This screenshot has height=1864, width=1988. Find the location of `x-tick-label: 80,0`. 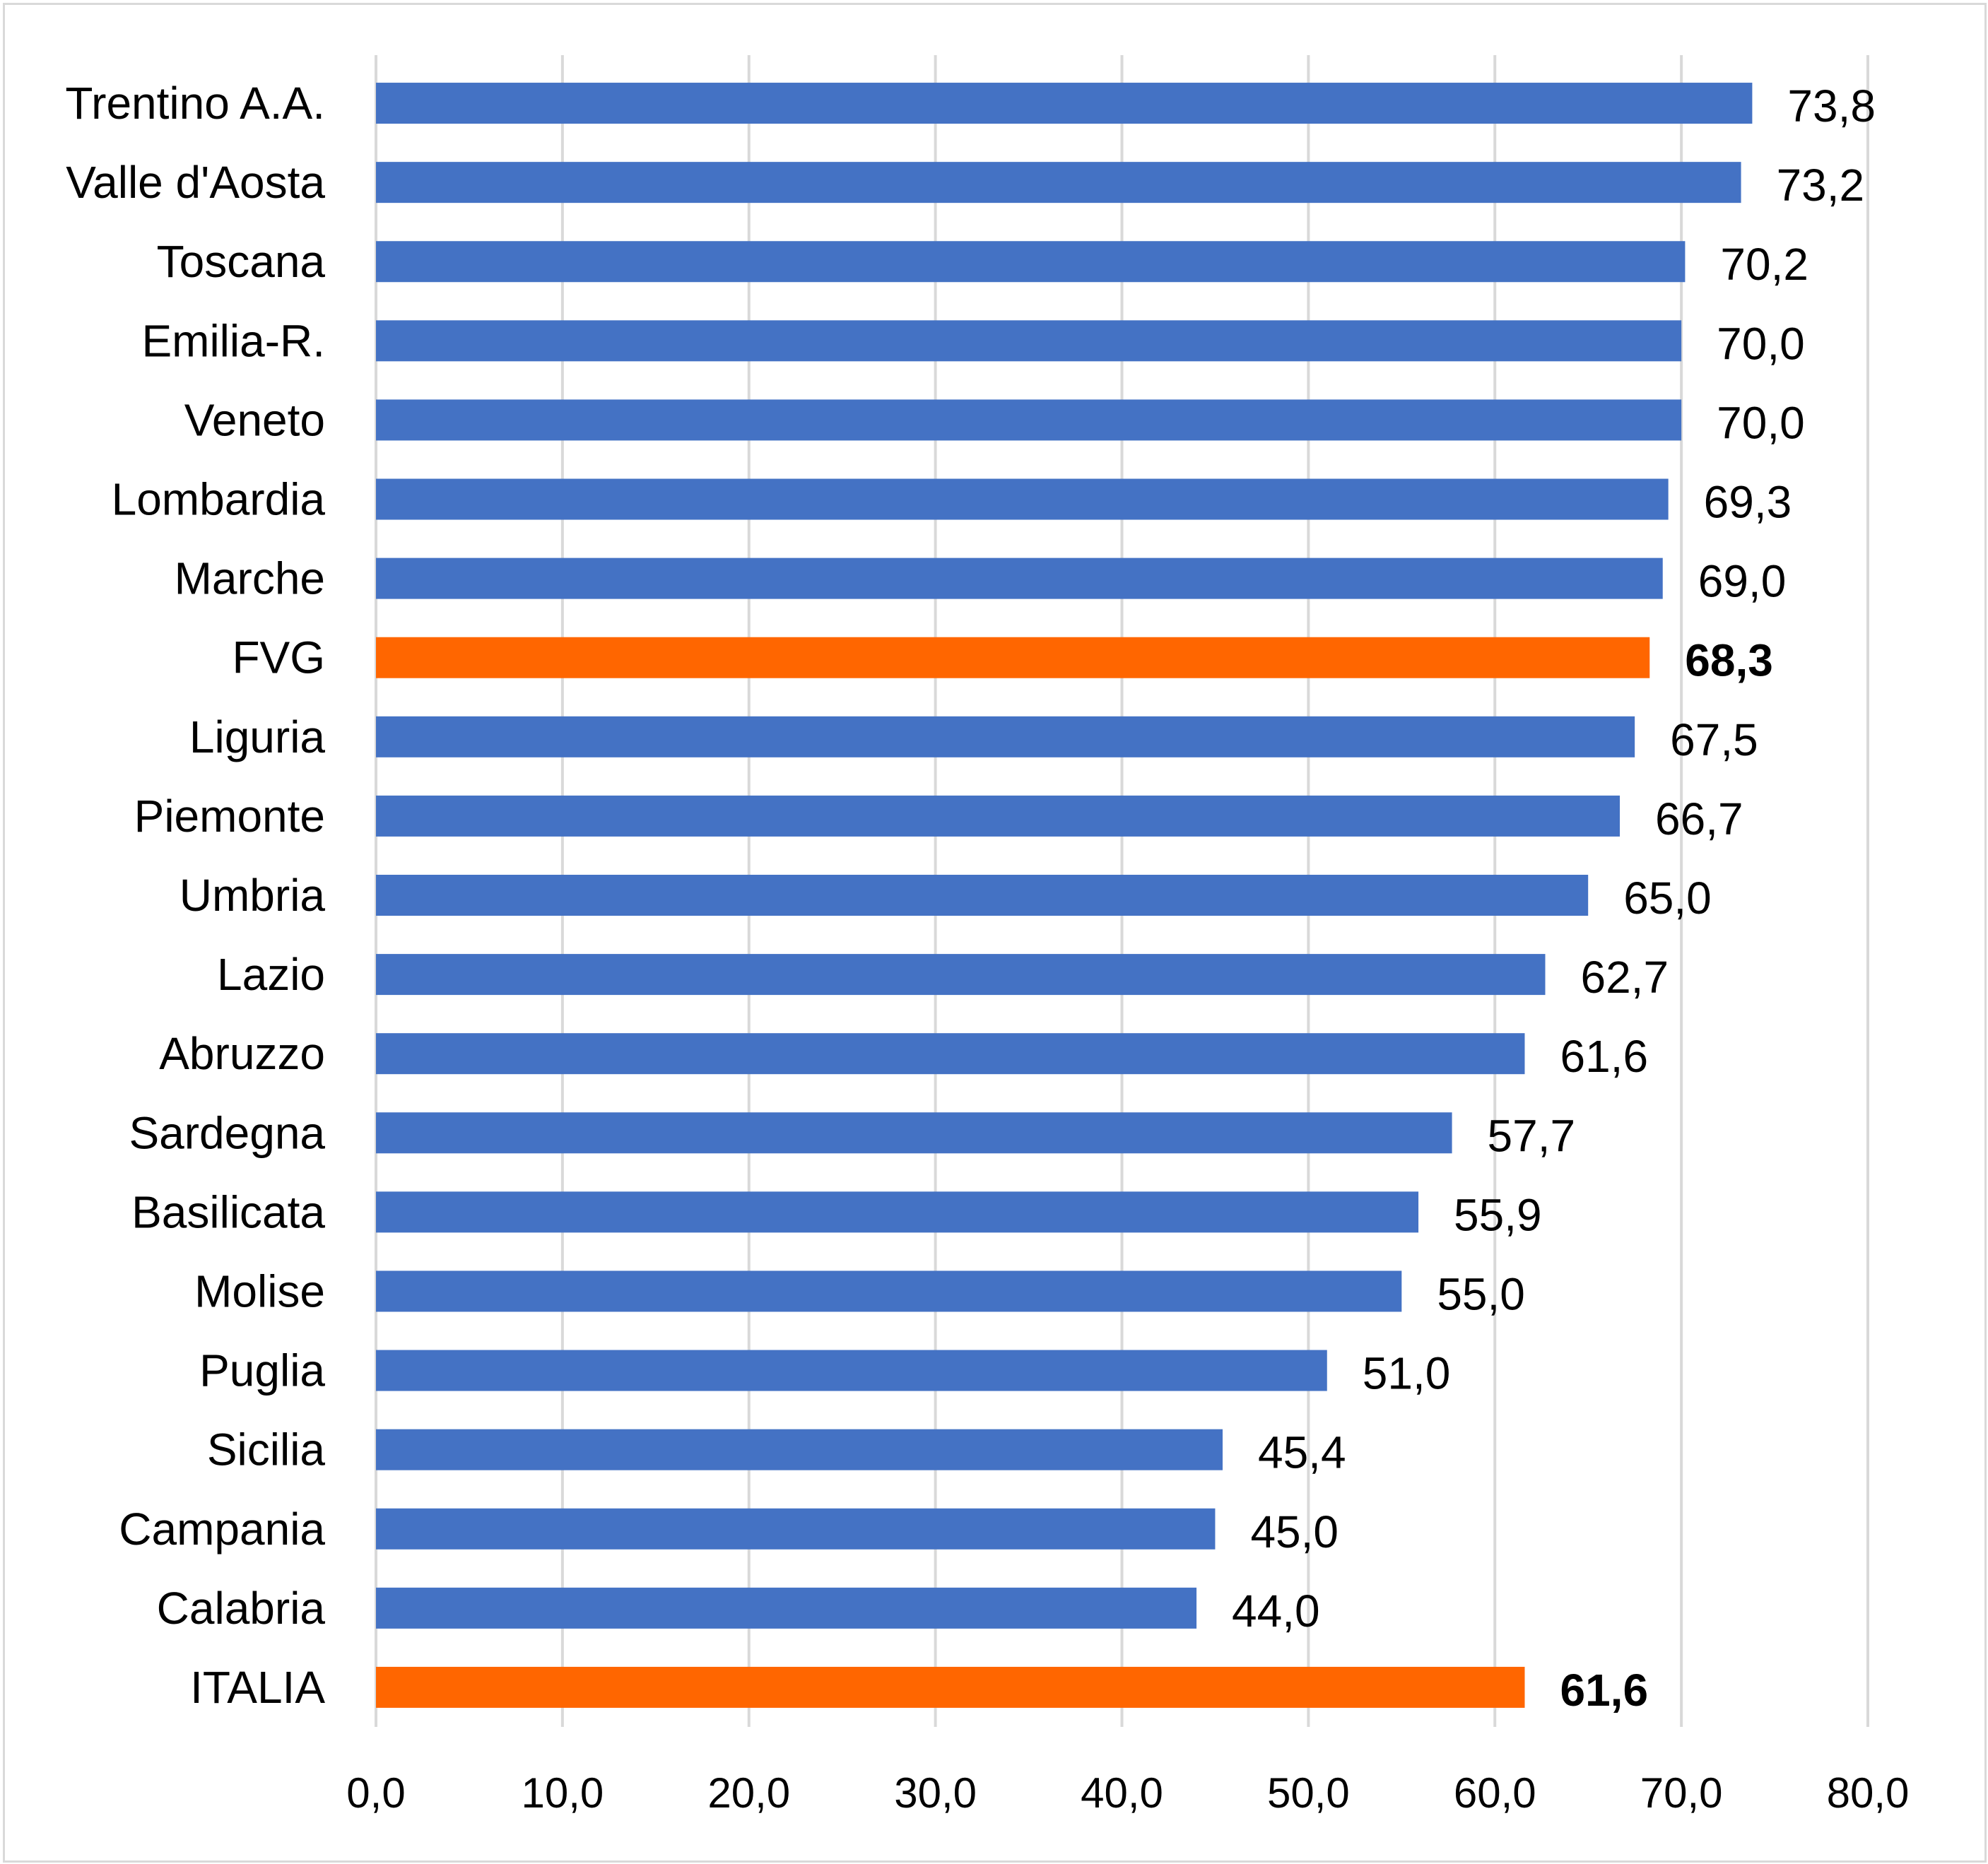

x-tick-label: 80,0 is located at coordinates (1868, 1793).